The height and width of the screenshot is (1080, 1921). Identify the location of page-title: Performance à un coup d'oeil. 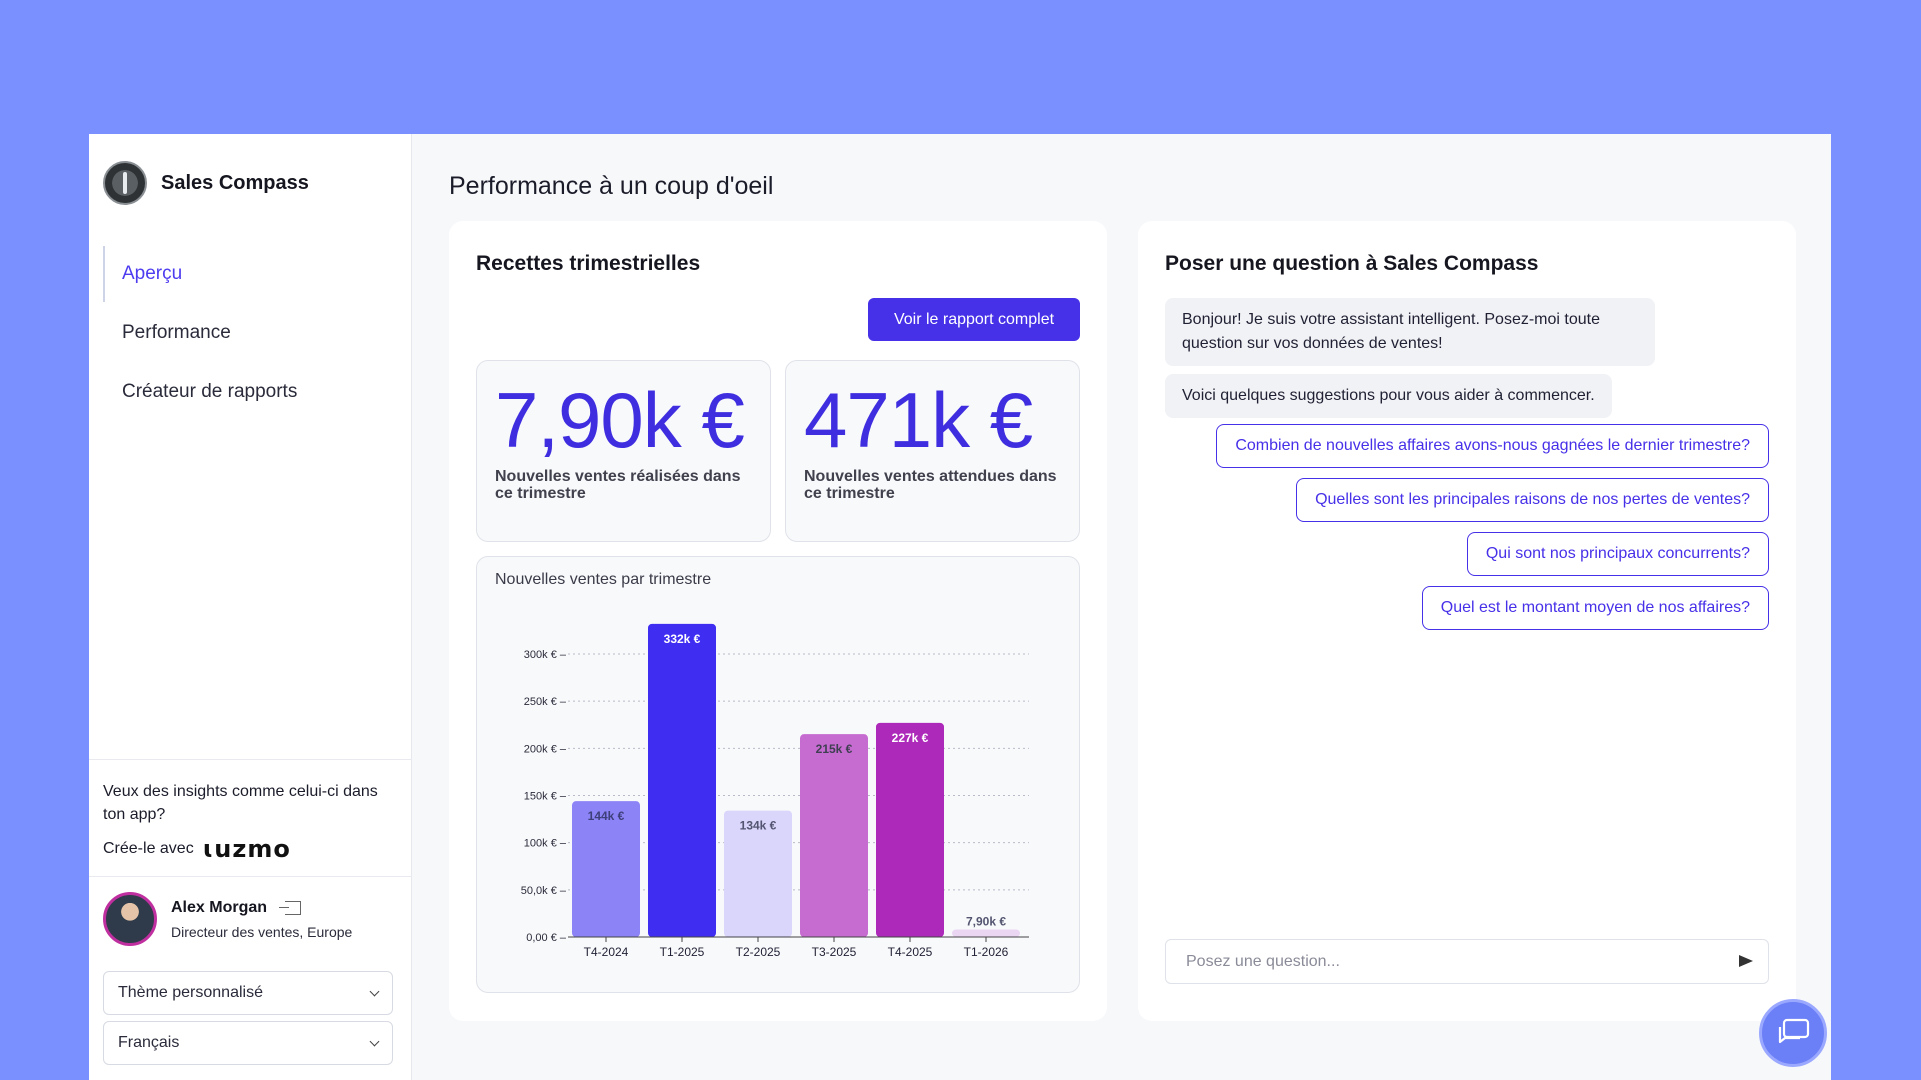
(611, 186).